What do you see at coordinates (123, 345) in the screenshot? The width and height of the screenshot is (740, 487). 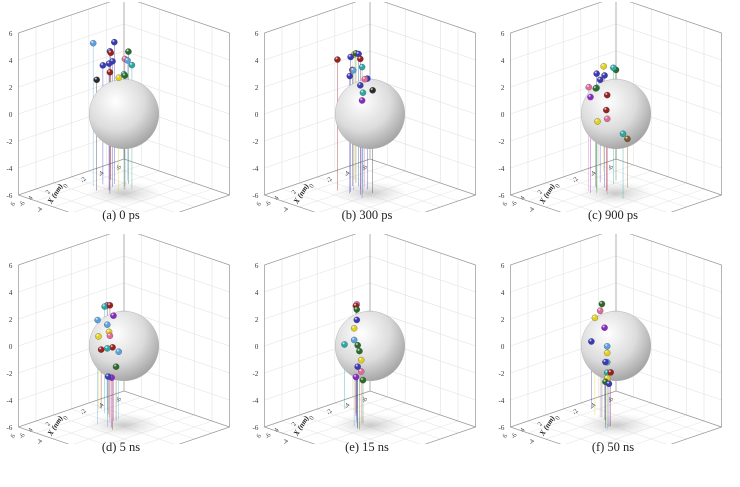 I see `sphere` at bounding box center [123, 345].